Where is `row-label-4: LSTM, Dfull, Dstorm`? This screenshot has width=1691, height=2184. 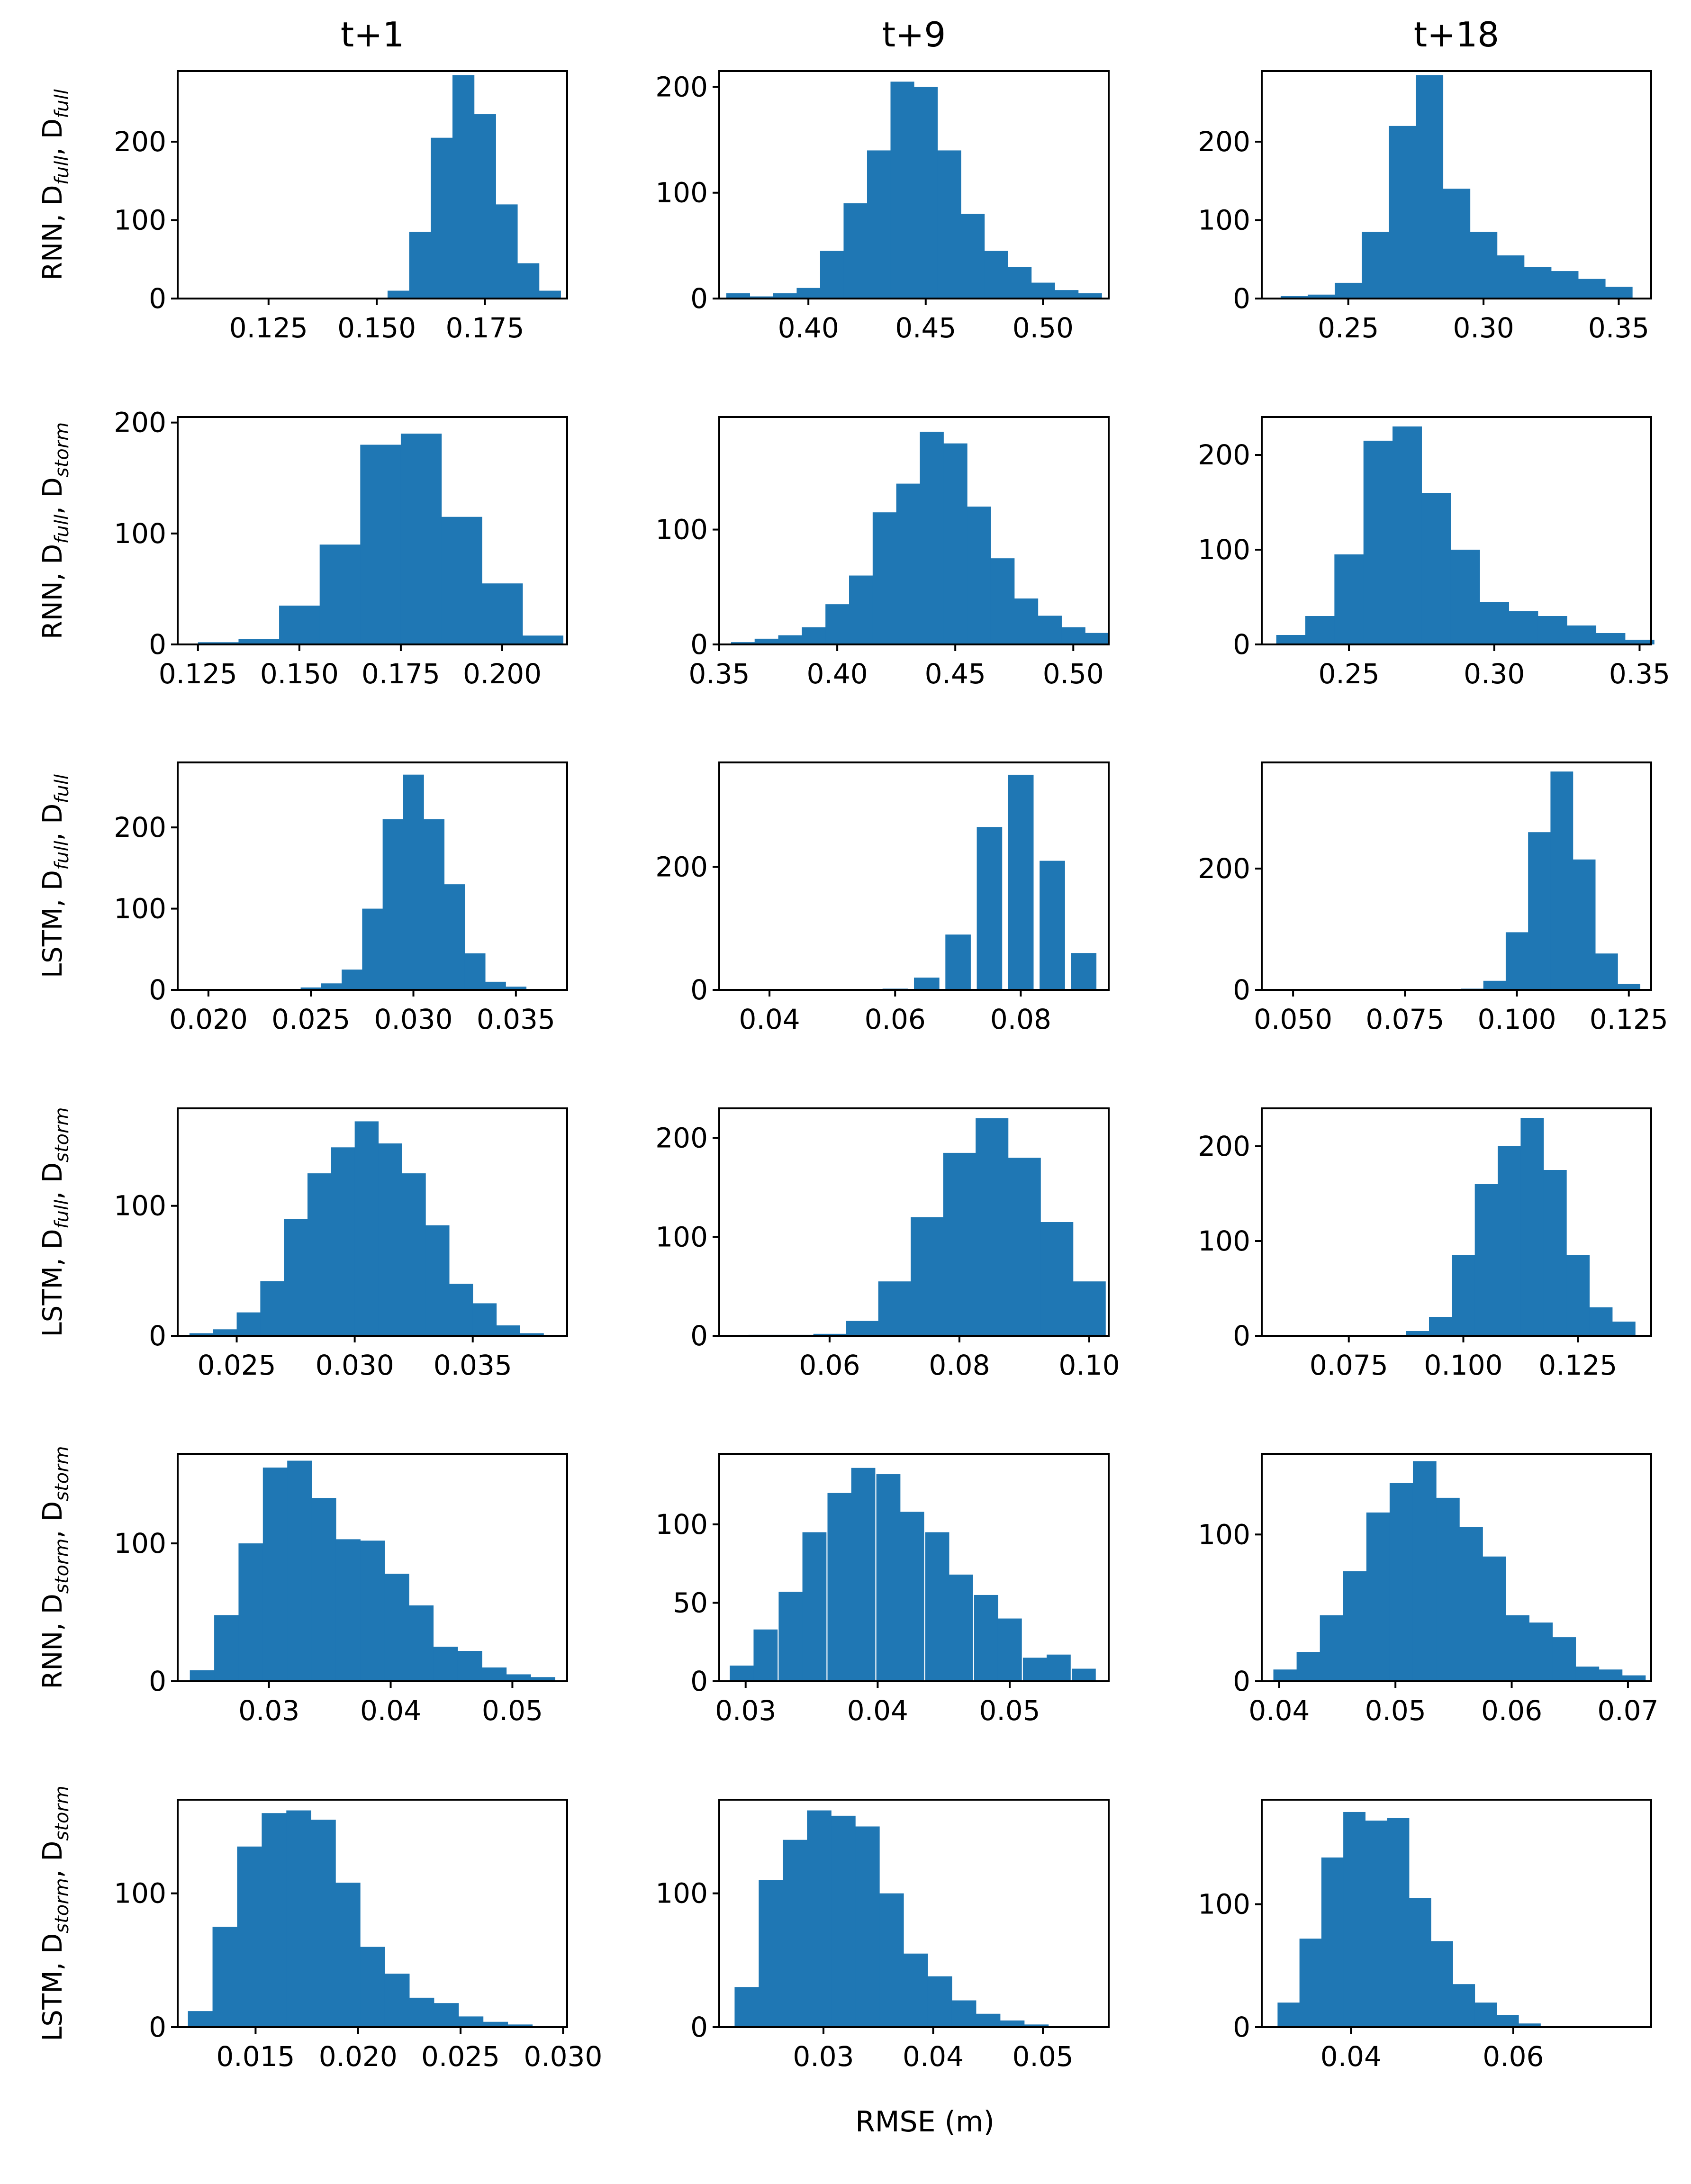 row-label-4: LSTM, Dfull, Dstorm is located at coordinates (55, 1222).